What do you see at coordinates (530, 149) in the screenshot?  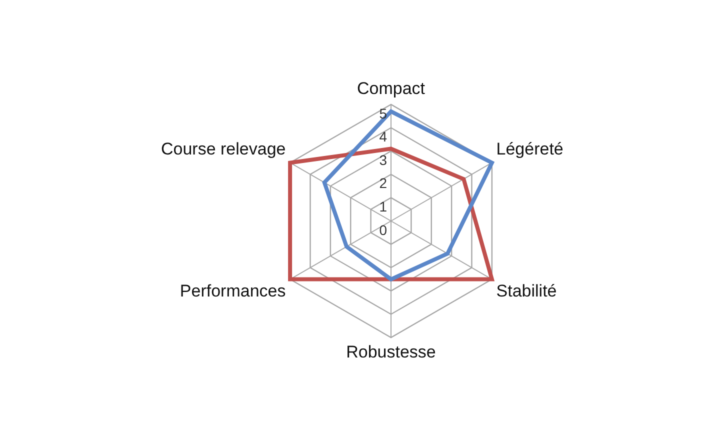 I see `spoke-label: Légéreté` at bounding box center [530, 149].